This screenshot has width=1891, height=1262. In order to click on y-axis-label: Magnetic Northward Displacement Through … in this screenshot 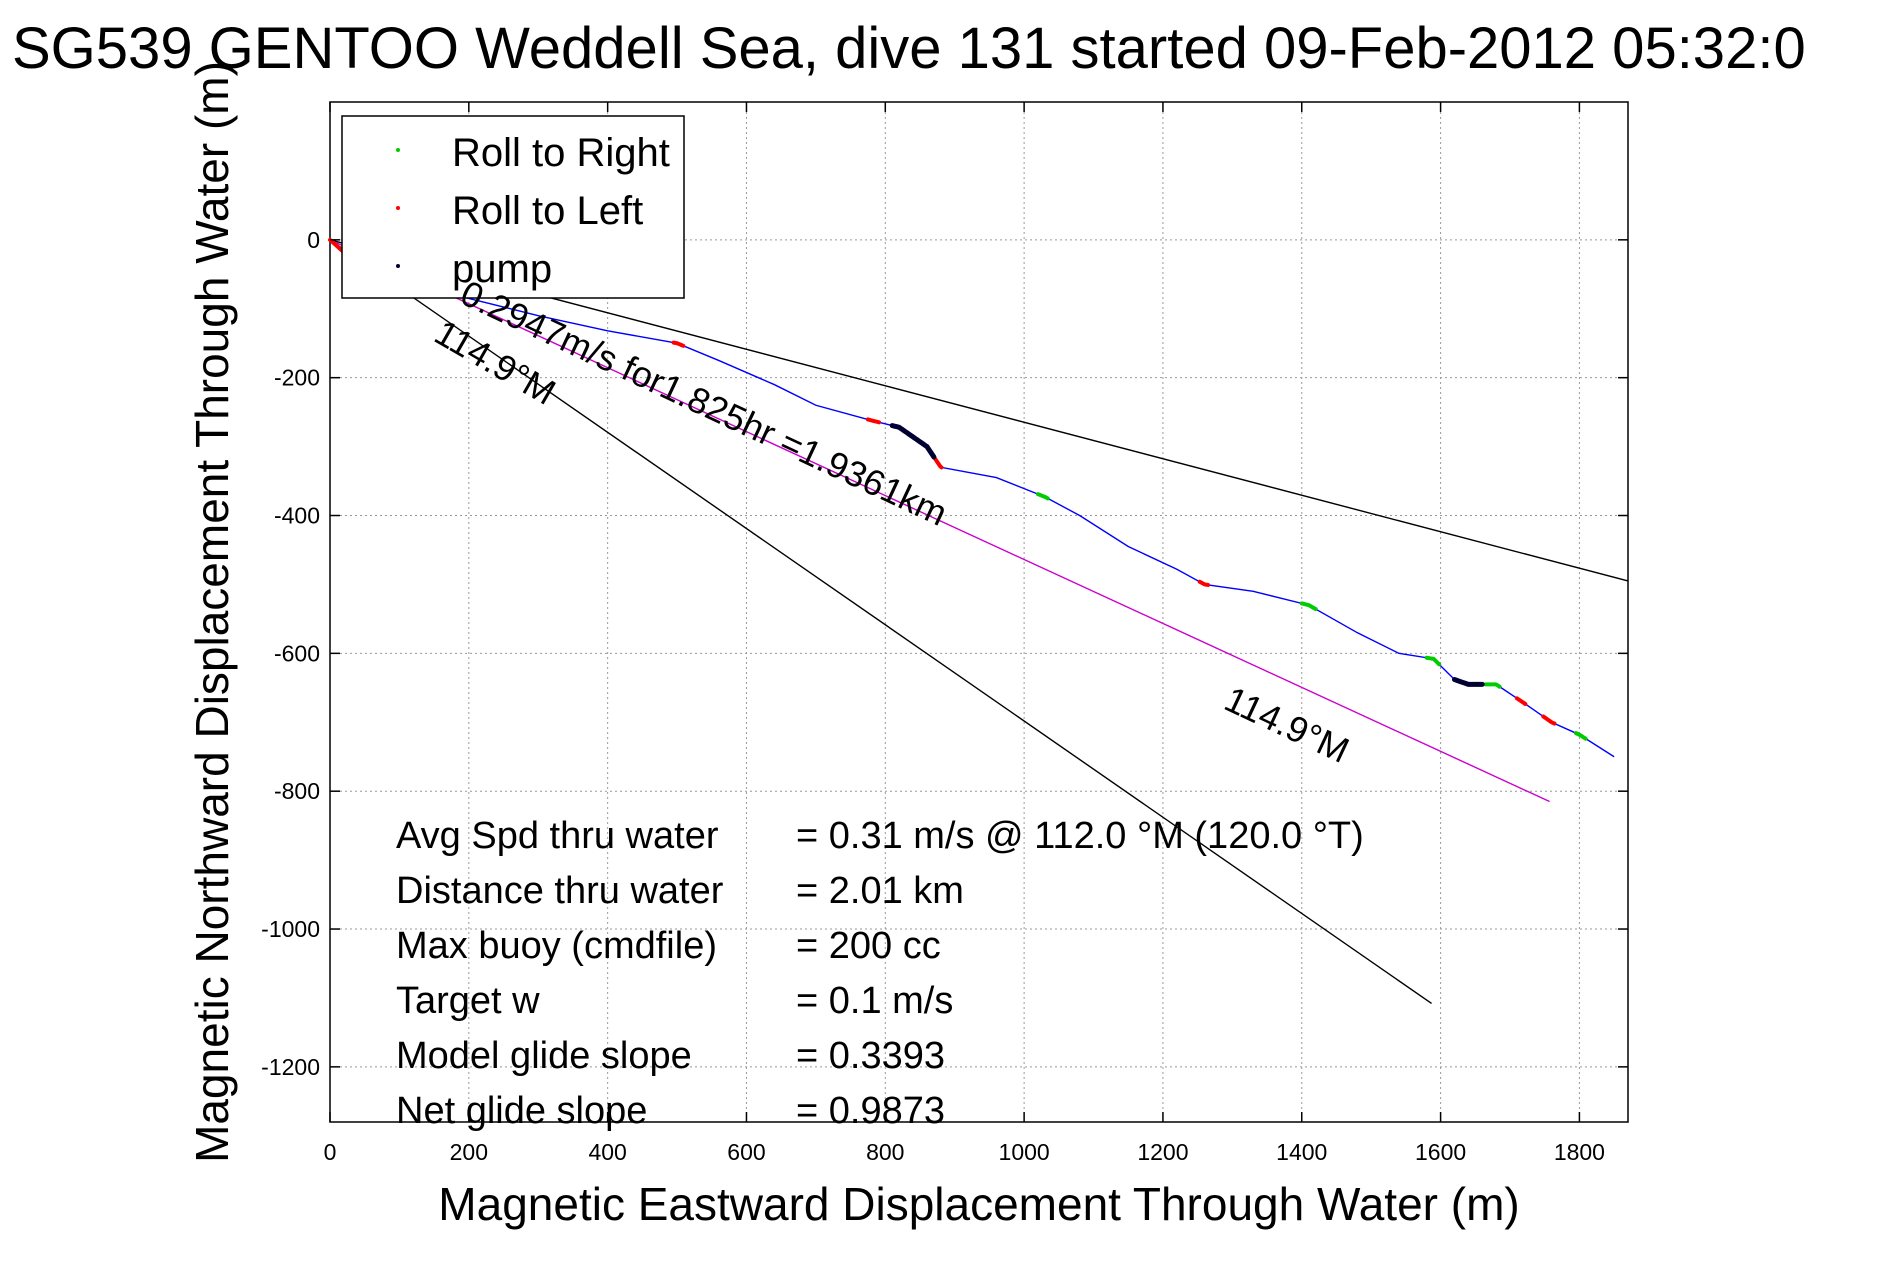, I will do `click(212, 612)`.